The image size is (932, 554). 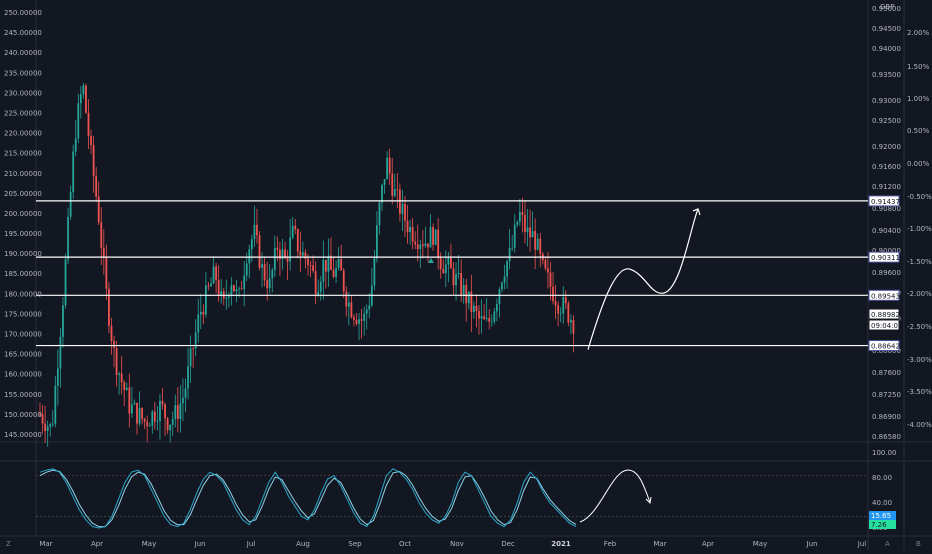 I want to click on right-price-tick: 0.87600, so click(x=886, y=373).